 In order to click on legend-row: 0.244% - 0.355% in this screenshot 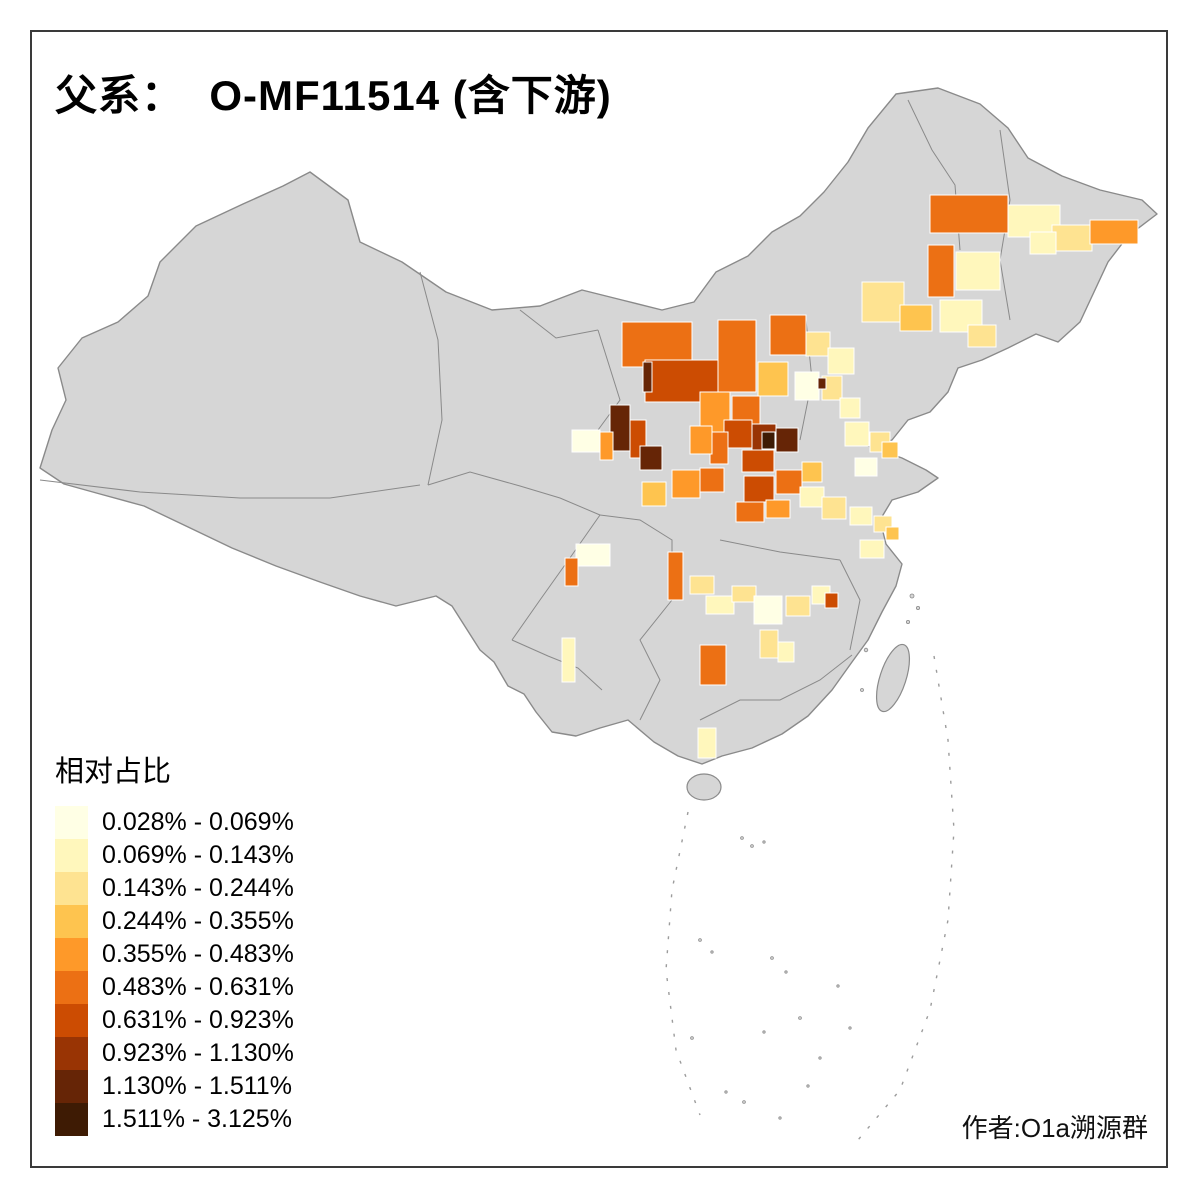, I will do `click(174, 921)`.